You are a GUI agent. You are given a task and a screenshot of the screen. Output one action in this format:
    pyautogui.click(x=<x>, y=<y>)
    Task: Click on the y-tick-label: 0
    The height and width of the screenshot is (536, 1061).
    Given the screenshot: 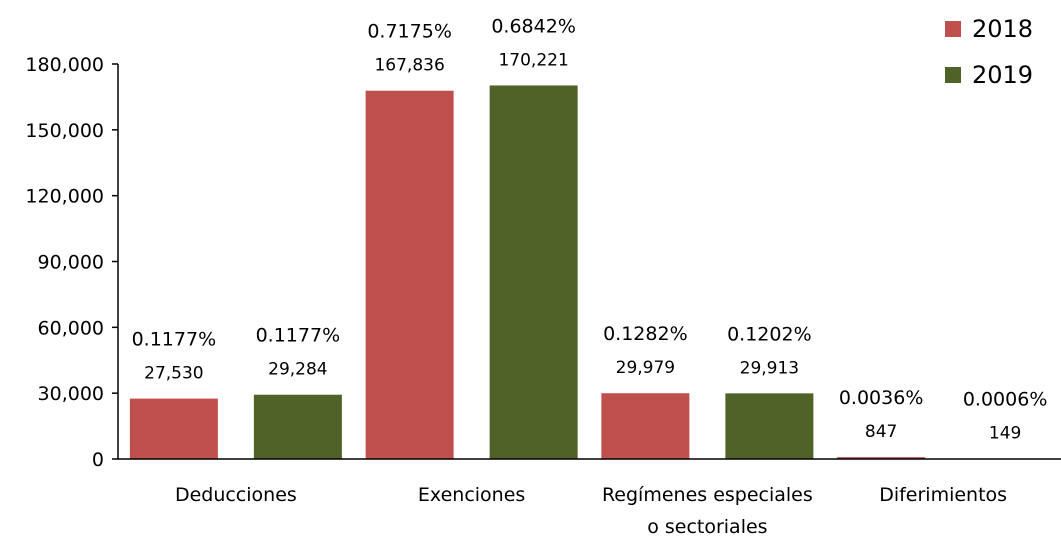 What is the action you would take?
    pyautogui.click(x=98, y=460)
    